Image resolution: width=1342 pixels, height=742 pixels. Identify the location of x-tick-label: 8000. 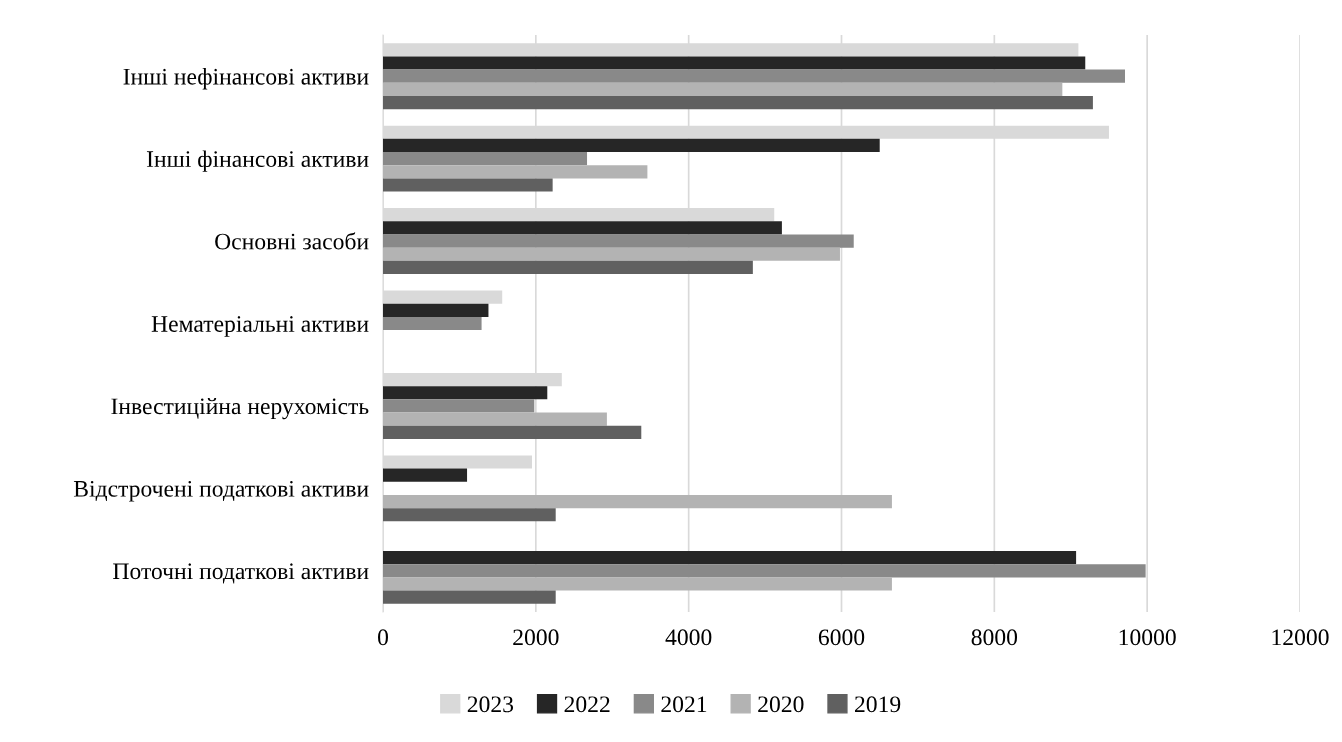
(994, 637).